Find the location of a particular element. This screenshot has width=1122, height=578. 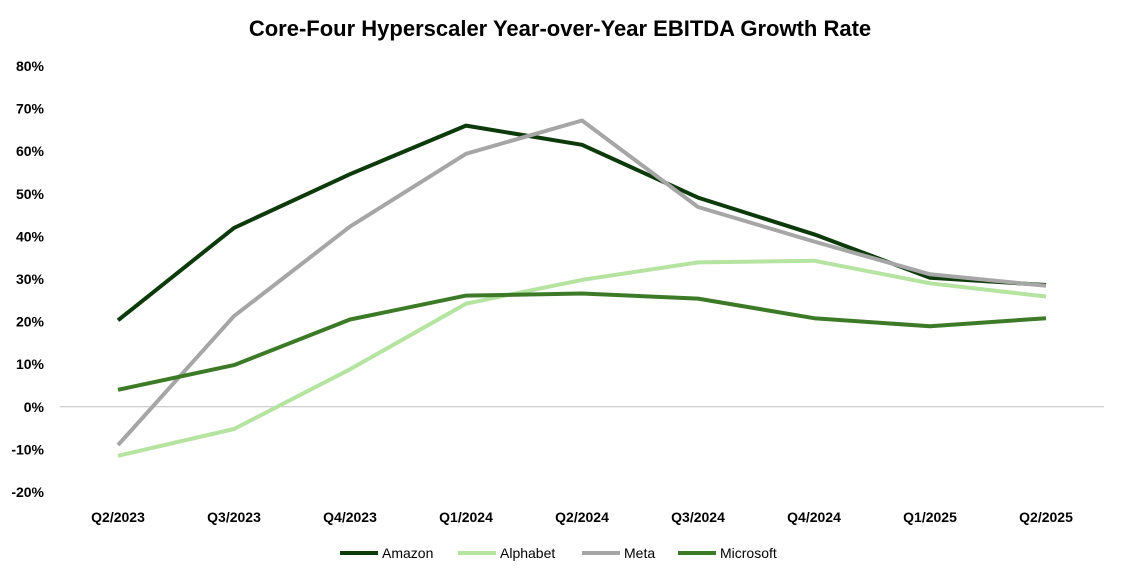

x-tick-label: Q4/2023 is located at coordinates (350, 517).